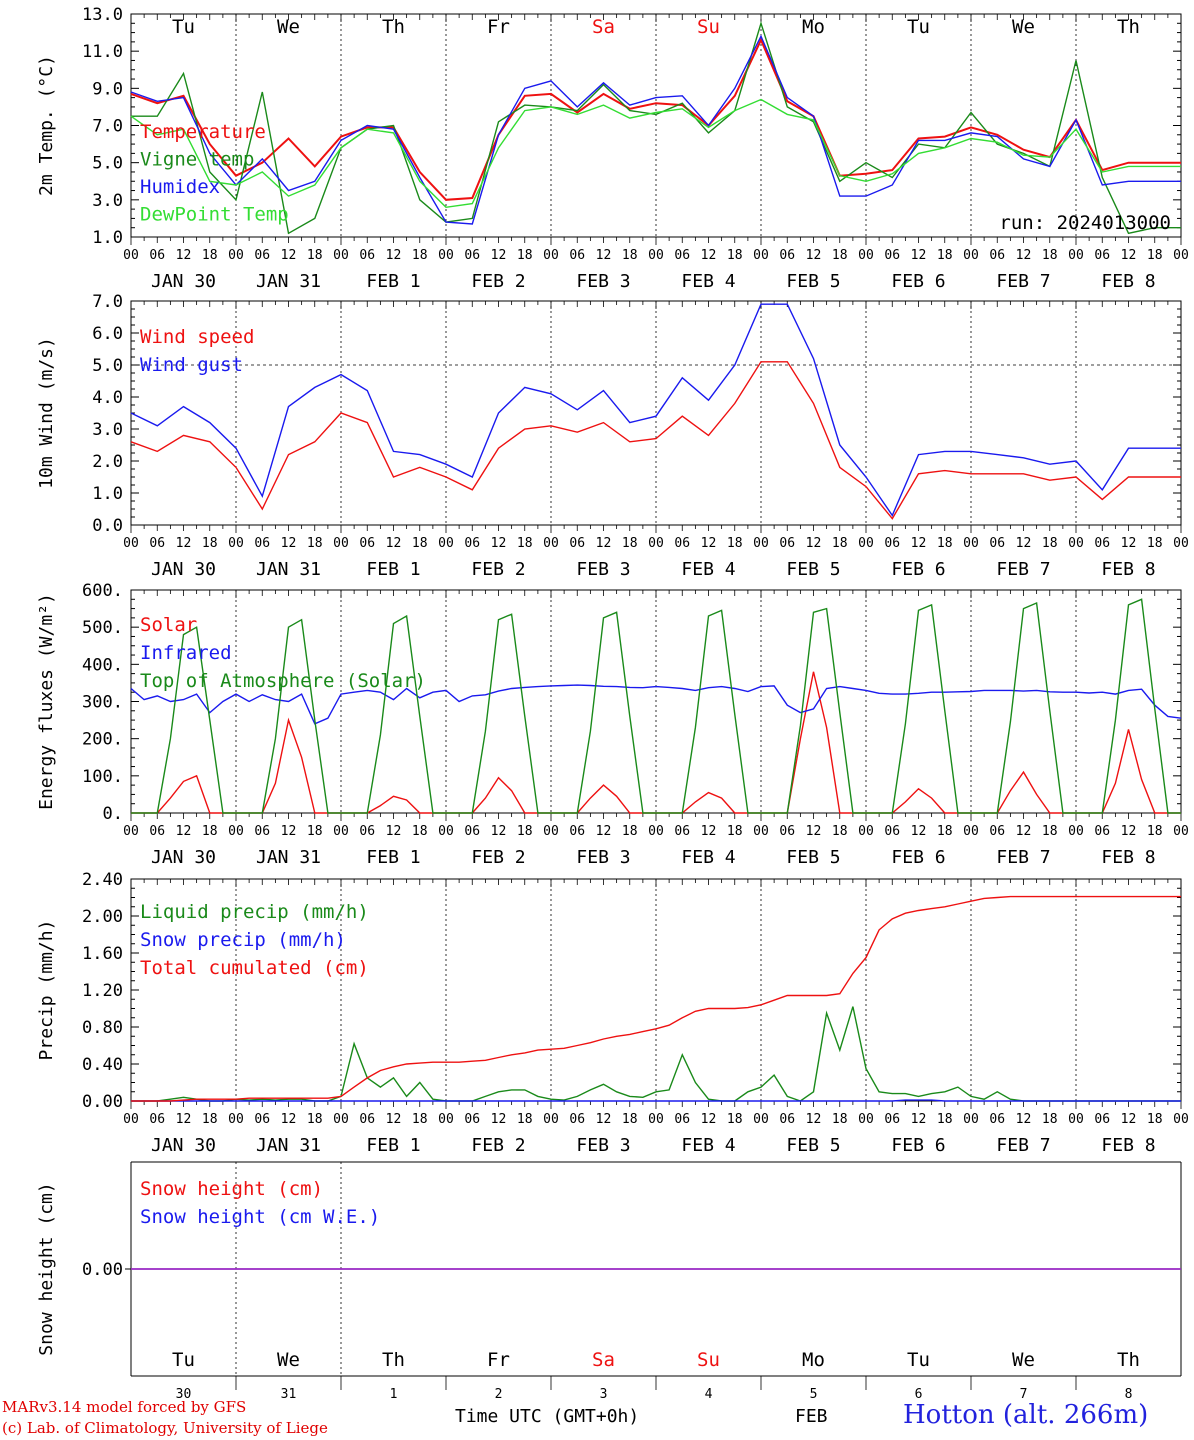 This screenshot has height=1440, width=1194. I want to click on day-label: Mo, so click(813, 27).